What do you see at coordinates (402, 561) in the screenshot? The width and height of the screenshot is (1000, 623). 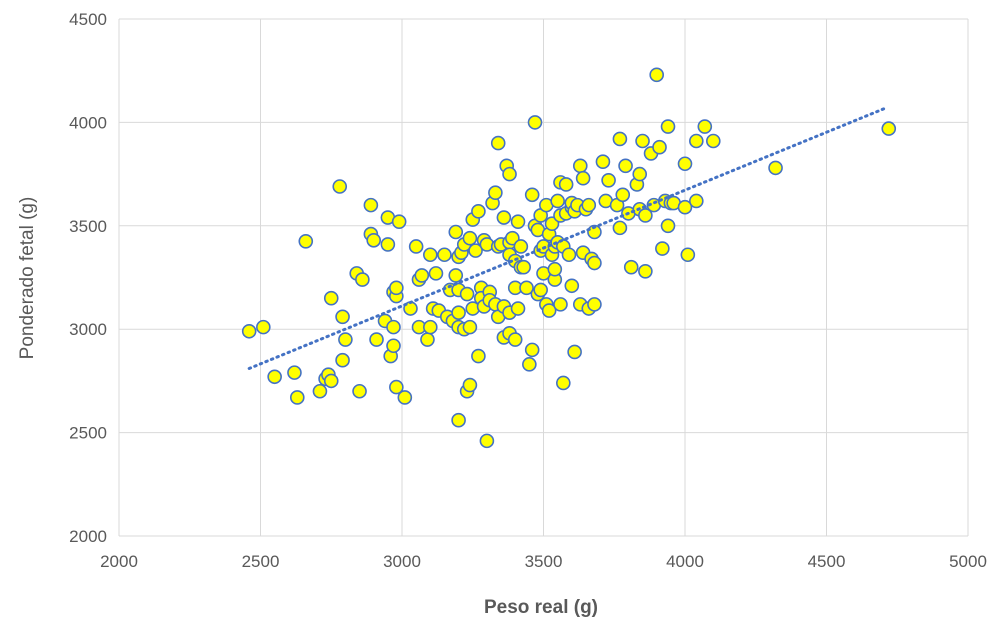 I see `x-tick-label: 3000` at bounding box center [402, 561].